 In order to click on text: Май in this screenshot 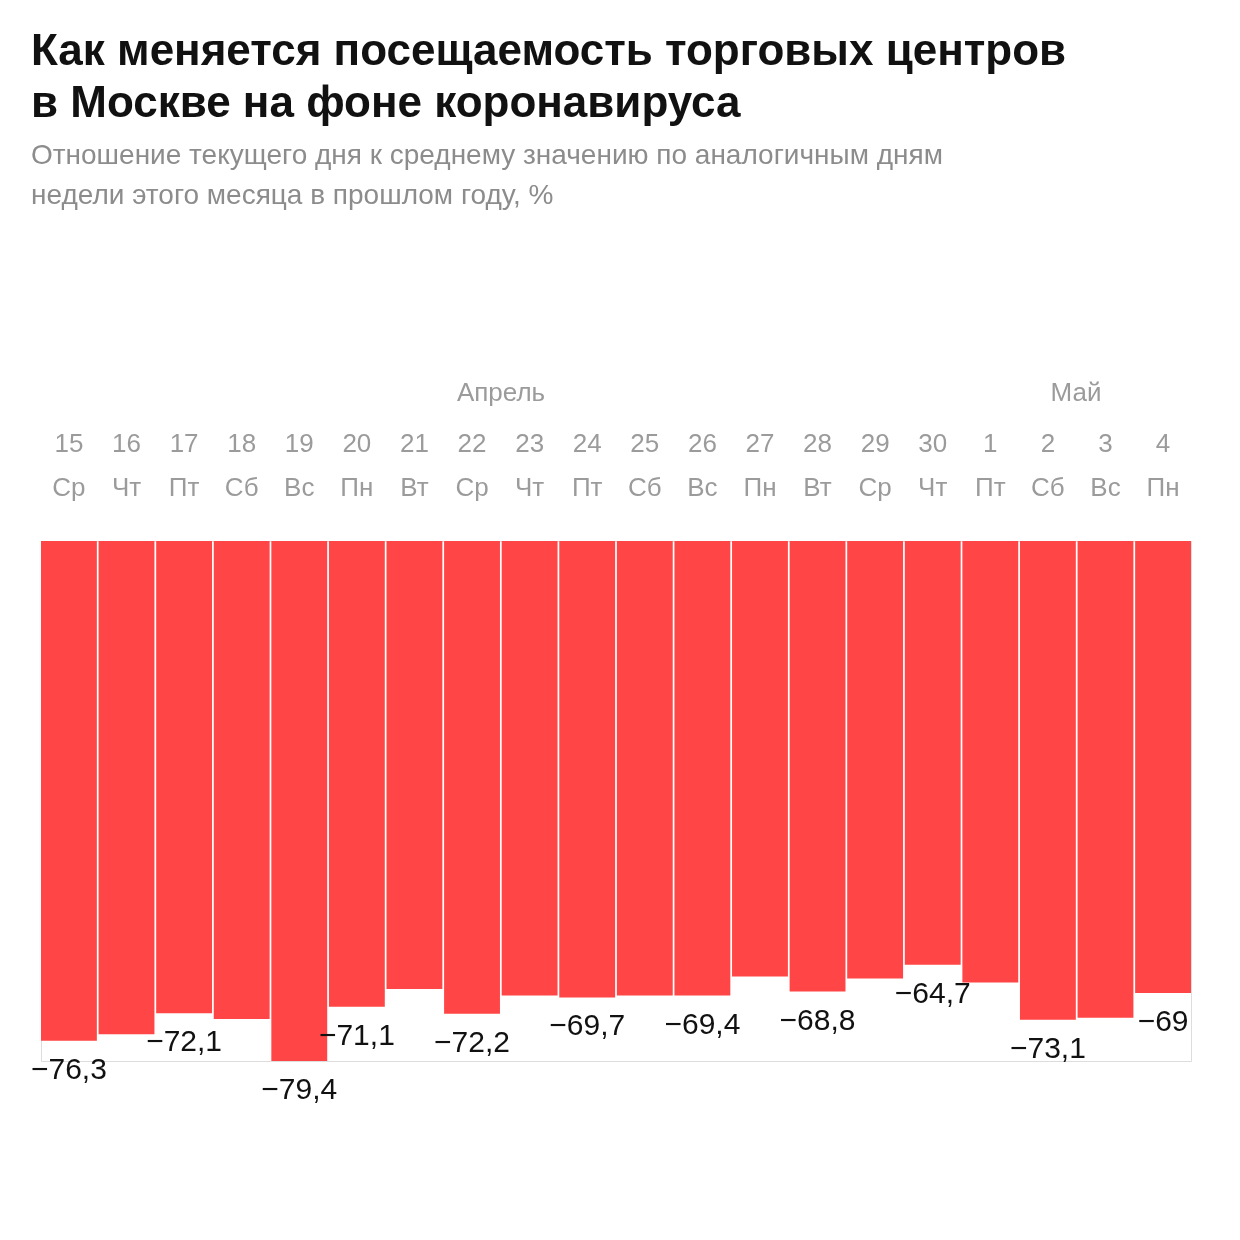, I will do `click(1076, 392)`.